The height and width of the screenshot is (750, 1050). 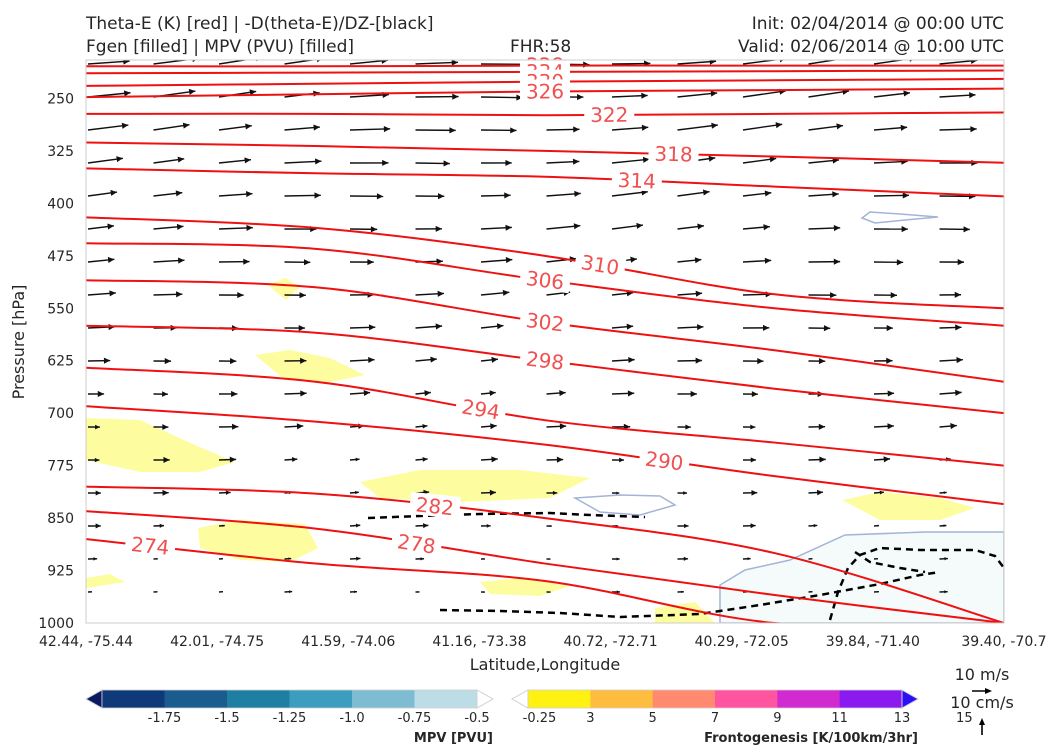 I want to click on chart-title-line2: Fgen [filled] | MPV (PVU) [filled], so click(x=220, y=47).